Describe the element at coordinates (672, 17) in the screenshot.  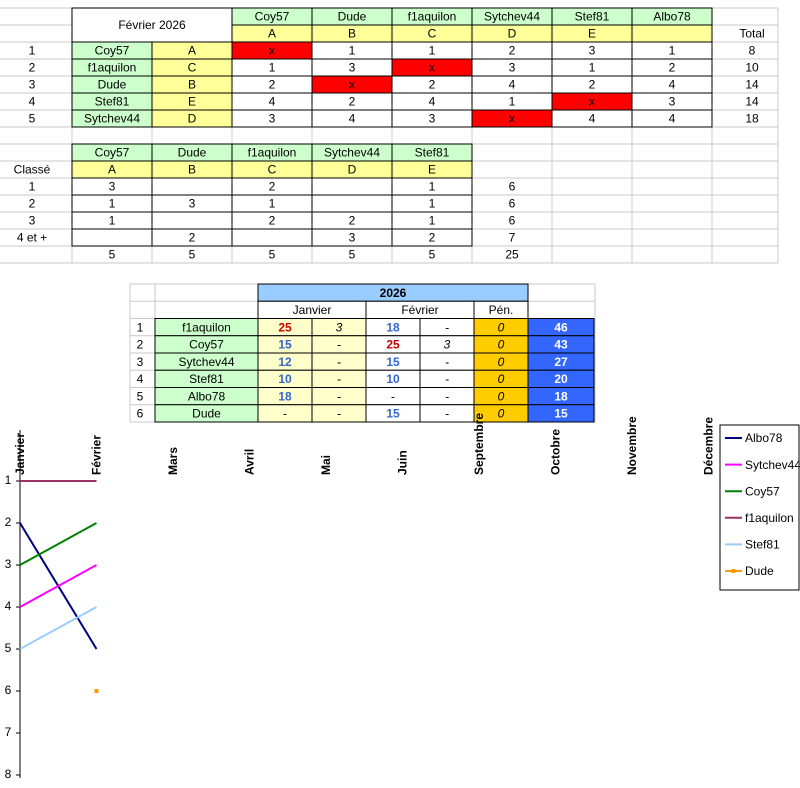
I see `player-name: Albo78` at that location.